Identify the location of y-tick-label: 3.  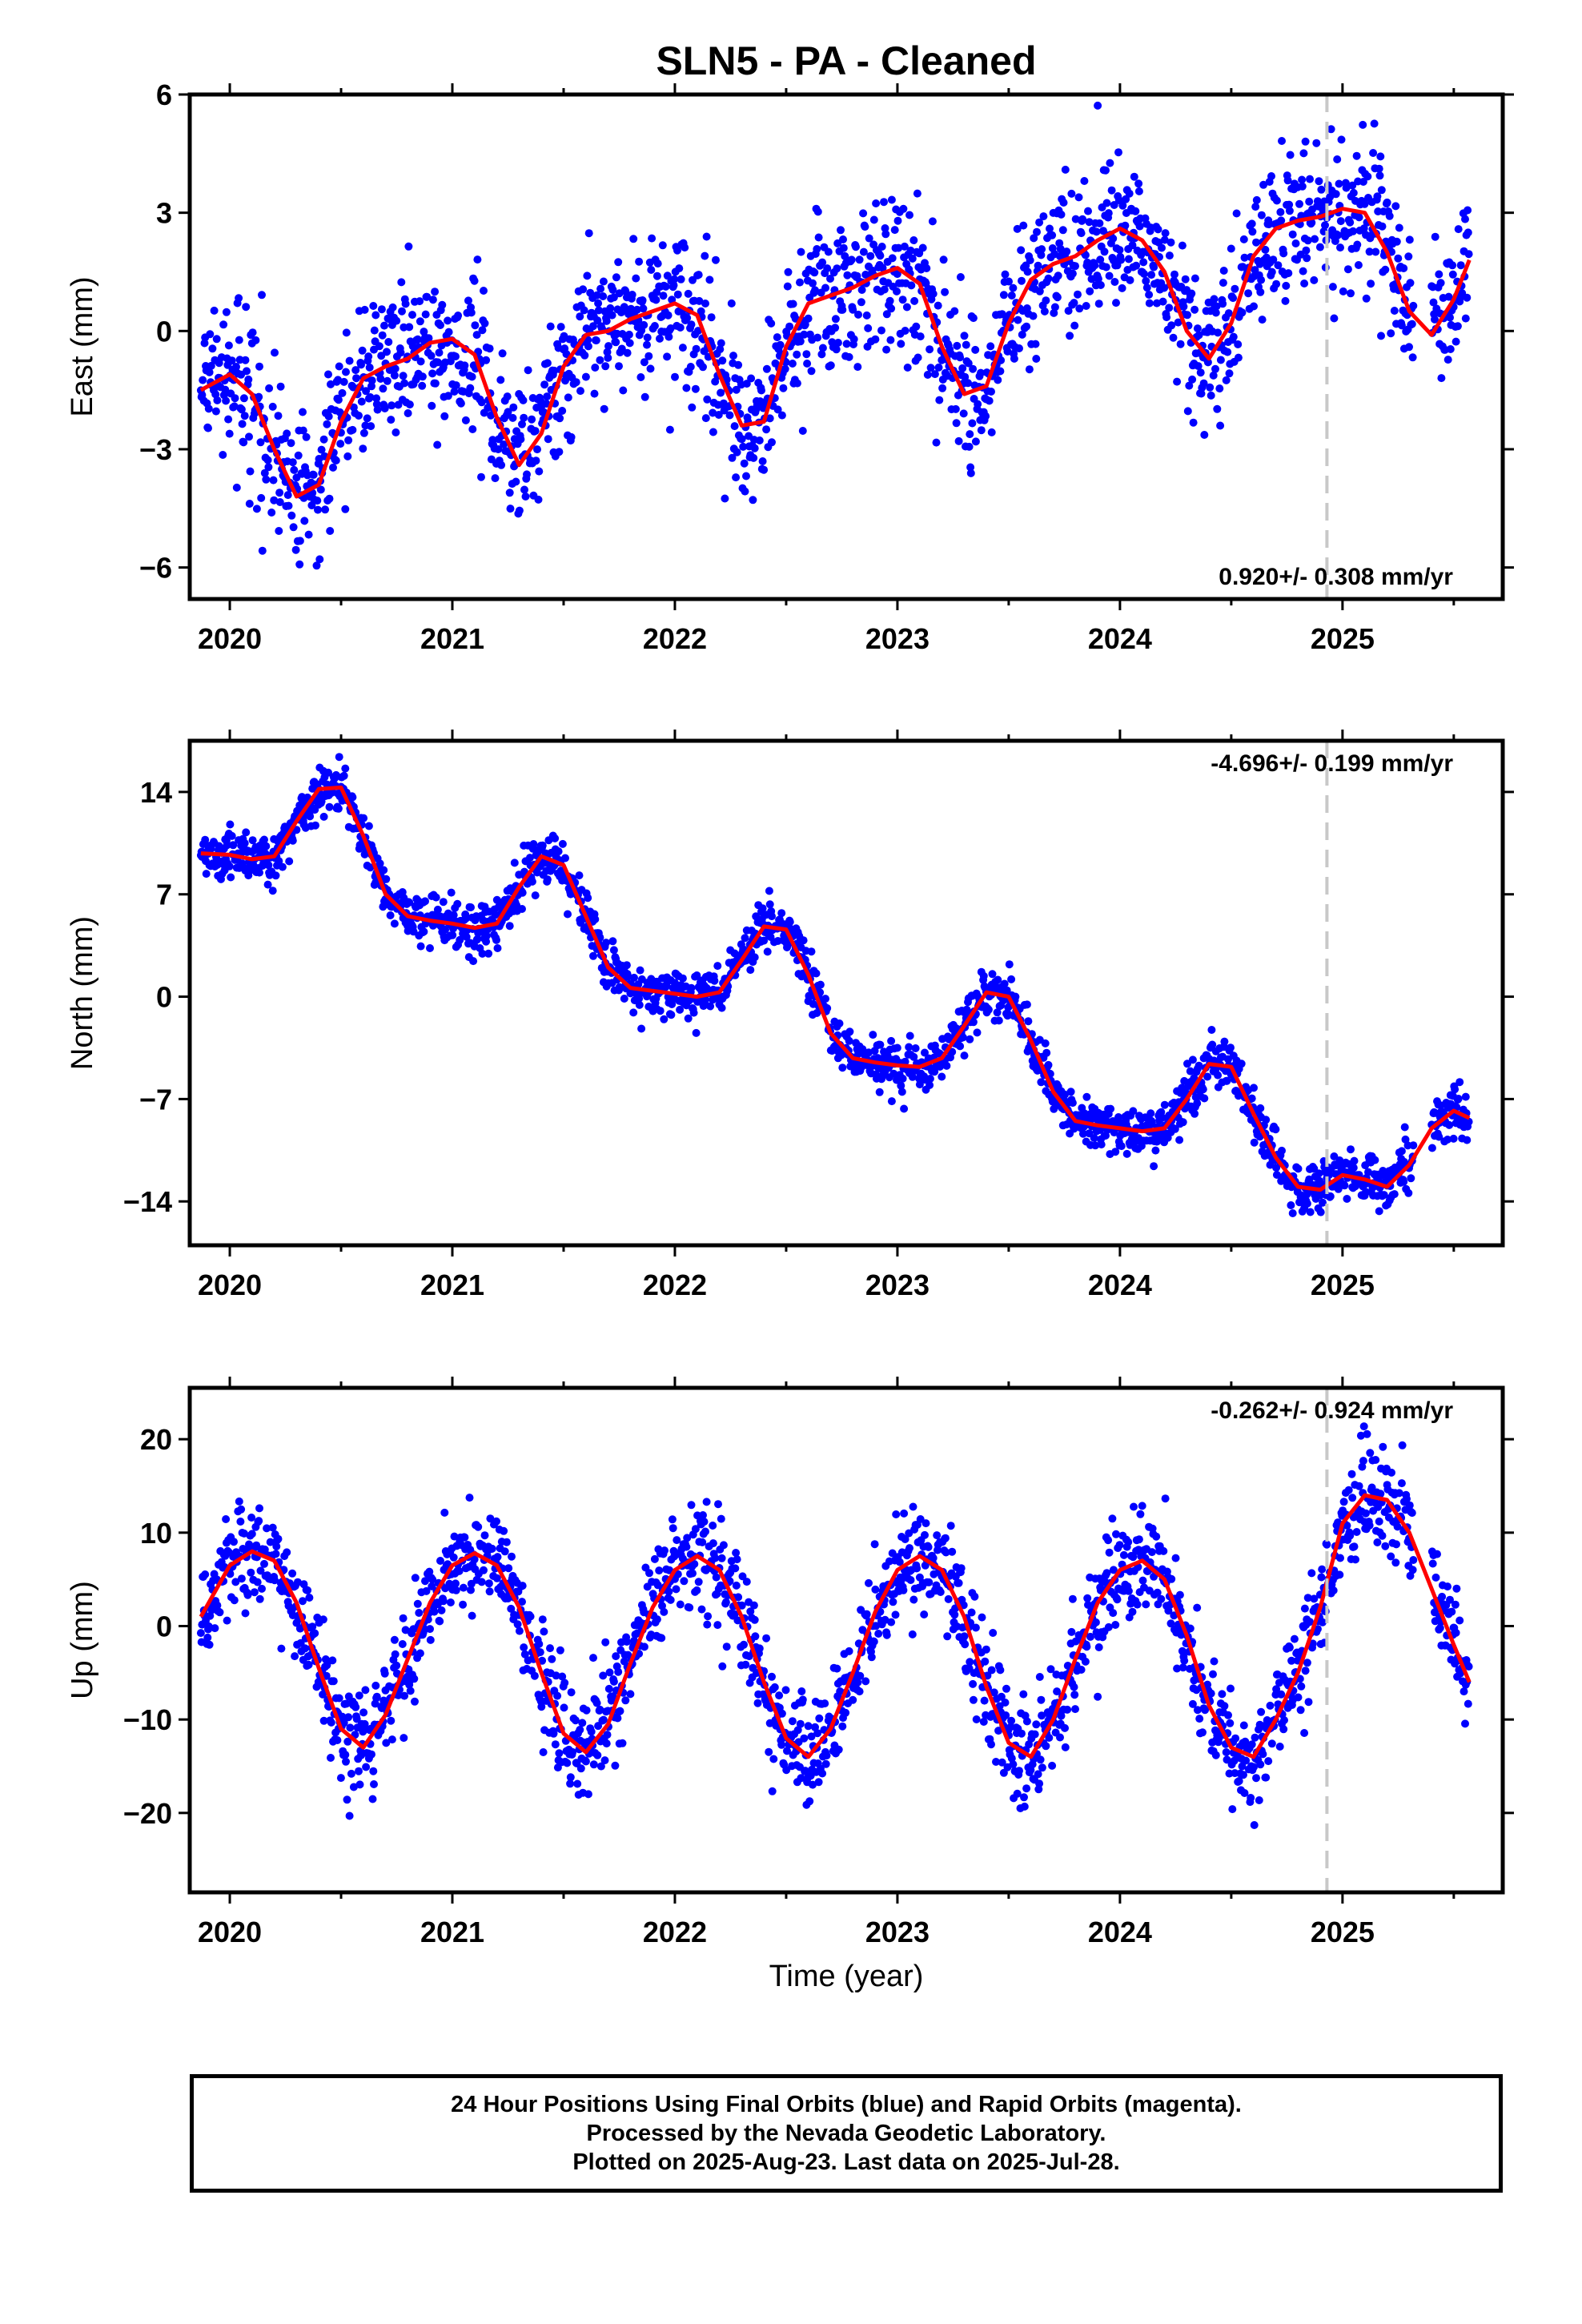
(164, 213).